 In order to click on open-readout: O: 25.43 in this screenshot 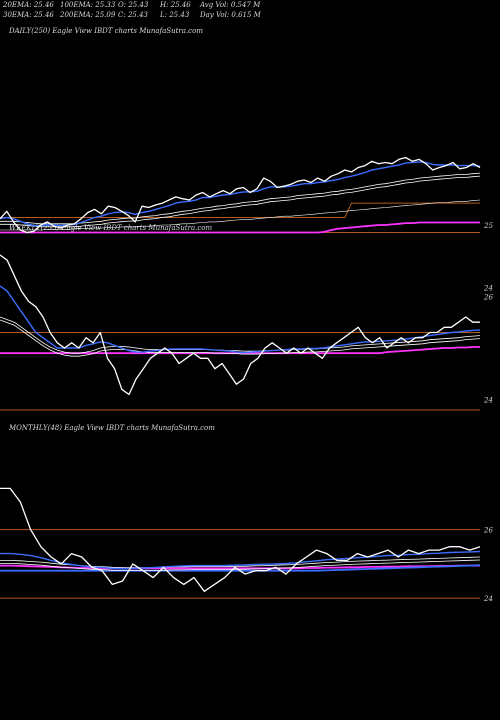, I will do `click(133, 5)`.